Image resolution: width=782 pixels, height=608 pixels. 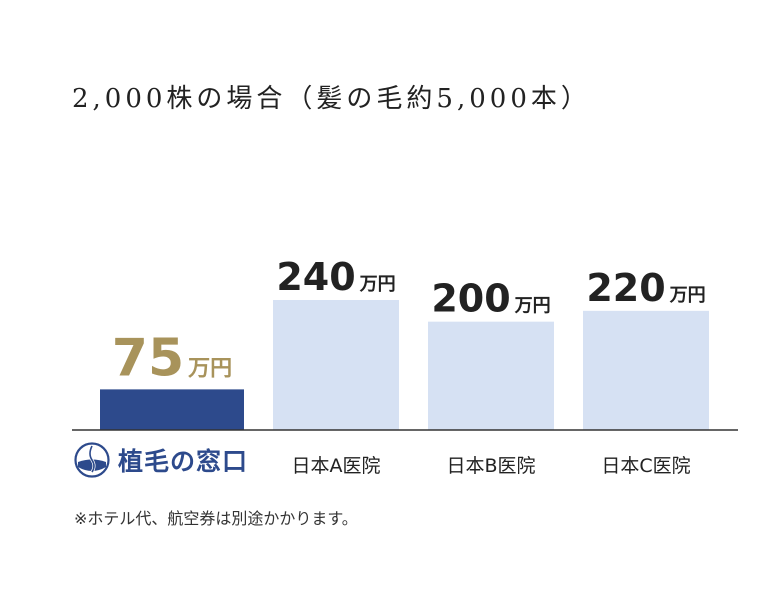 I want to click on logo: 植毛の窓口, so click(x=161, y=460).